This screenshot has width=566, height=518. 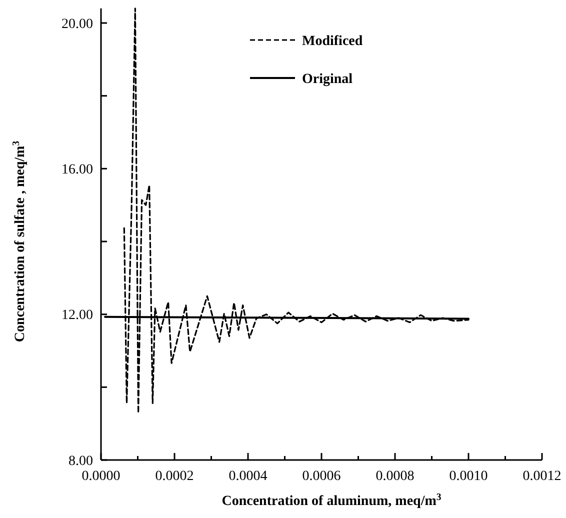 I want to click on legend-label: Original, so click(x=327, y=79).